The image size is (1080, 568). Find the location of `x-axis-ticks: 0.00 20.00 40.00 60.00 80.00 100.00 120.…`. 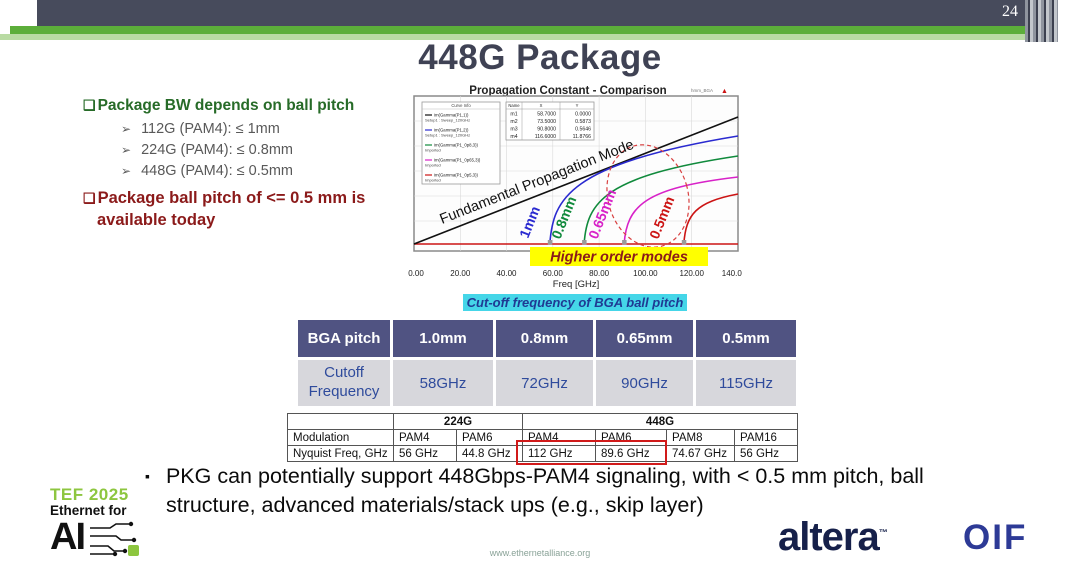

x-axis-ticks: 0.00 20.00 40.00 60.00 80.00 100.00 120.… is located at coordinates (577, 273).